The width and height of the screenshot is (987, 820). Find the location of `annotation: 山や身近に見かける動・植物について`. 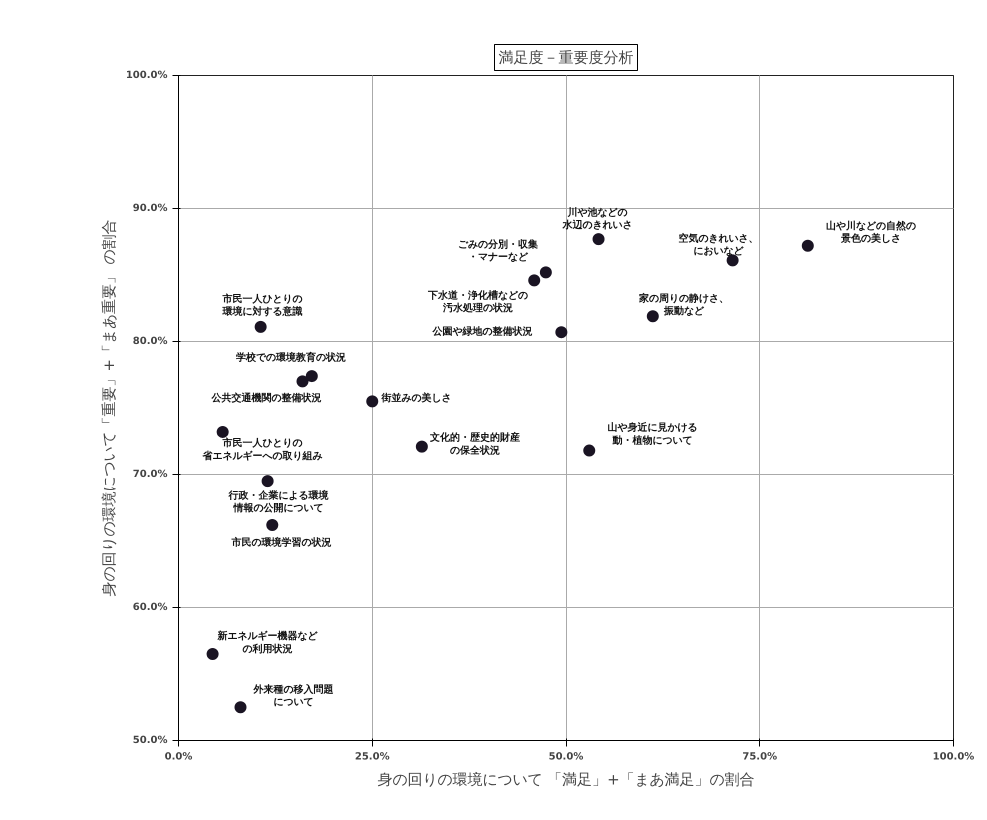

annotation: 山や身近に見かける動・植物について is located at coordinates (652, 434).